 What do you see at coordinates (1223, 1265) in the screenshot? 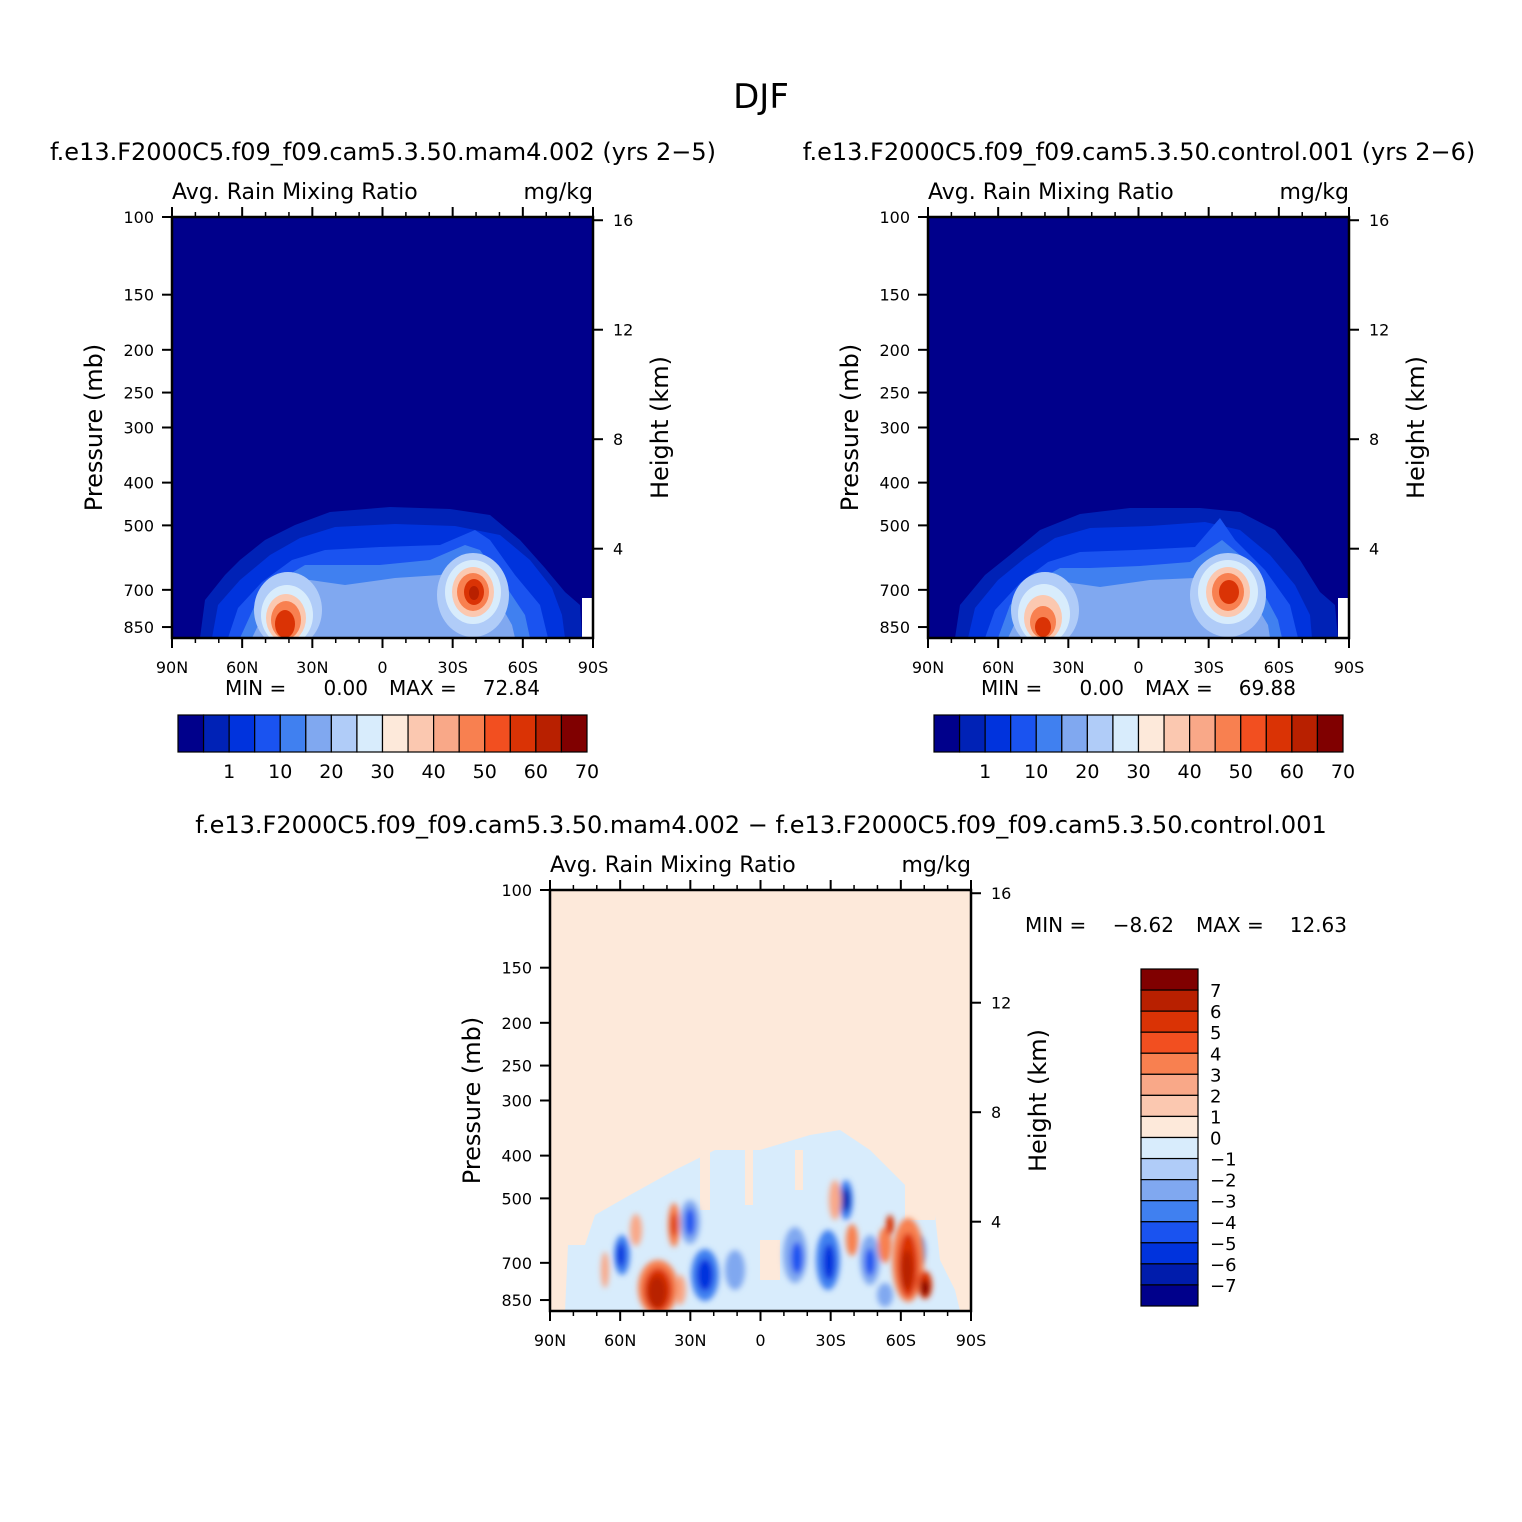
I see `colorbar-label: −6` at bounding box center [1223, 1265].